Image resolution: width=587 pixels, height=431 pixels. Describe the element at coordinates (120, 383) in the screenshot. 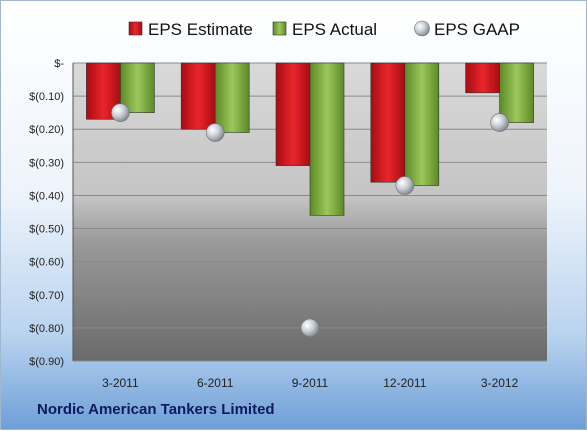

I see `x-tick-label: 3-2011` at that location.